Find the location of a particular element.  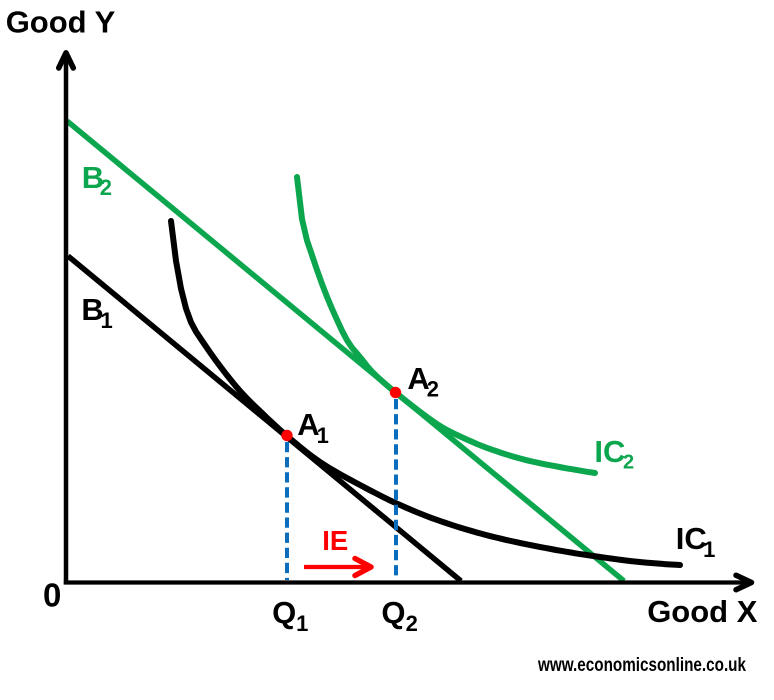

svg-text: Good Y is located at coordinates (61, 22).